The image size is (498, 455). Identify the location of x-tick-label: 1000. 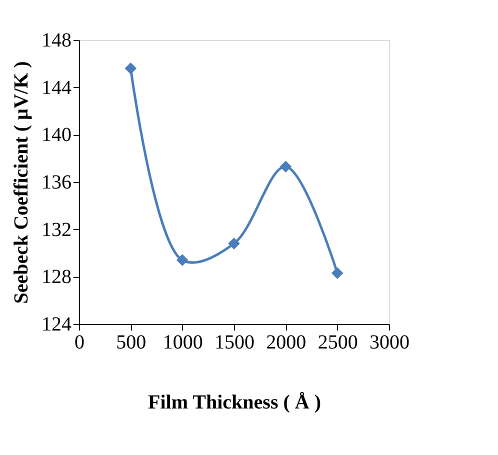
(182, 343).